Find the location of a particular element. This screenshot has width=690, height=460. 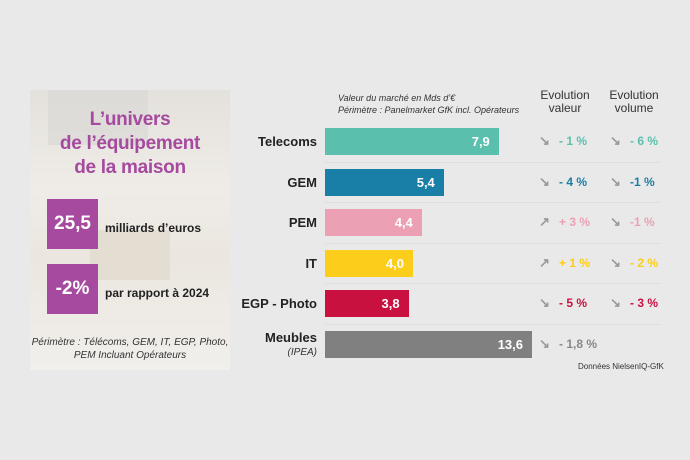

title-line: de la maison is located at coordinates (130, 167).